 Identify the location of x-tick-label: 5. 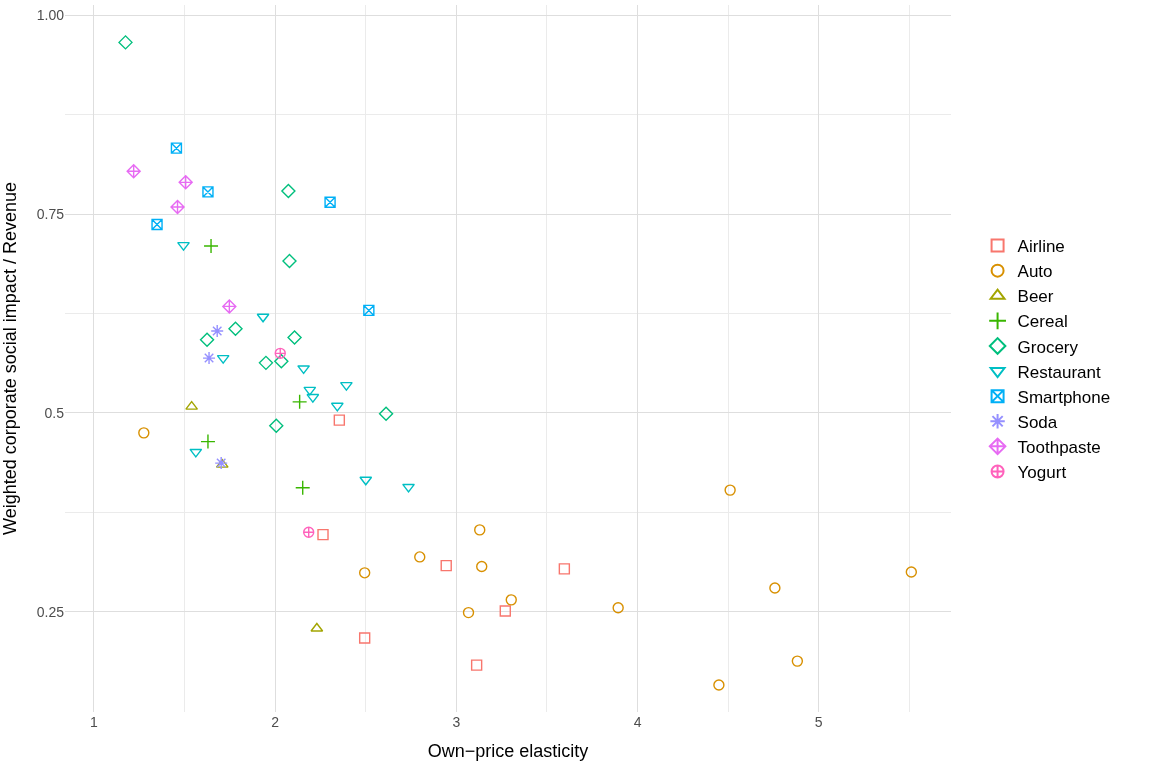
(818, 722).